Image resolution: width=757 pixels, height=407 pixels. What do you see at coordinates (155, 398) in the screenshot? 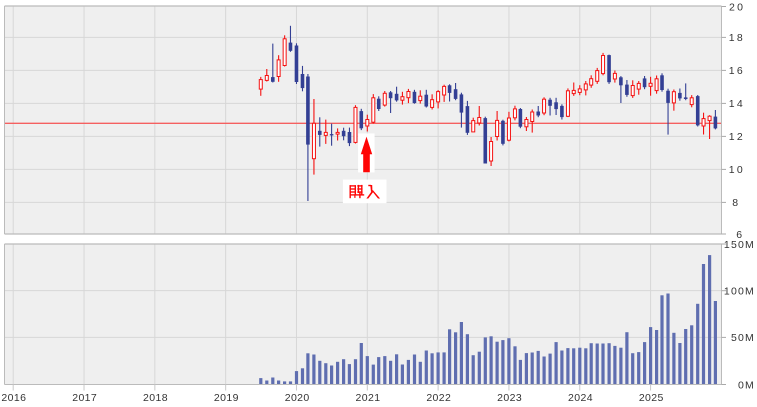
I see `svg-text: 2018` at bounding box center [155, 398].